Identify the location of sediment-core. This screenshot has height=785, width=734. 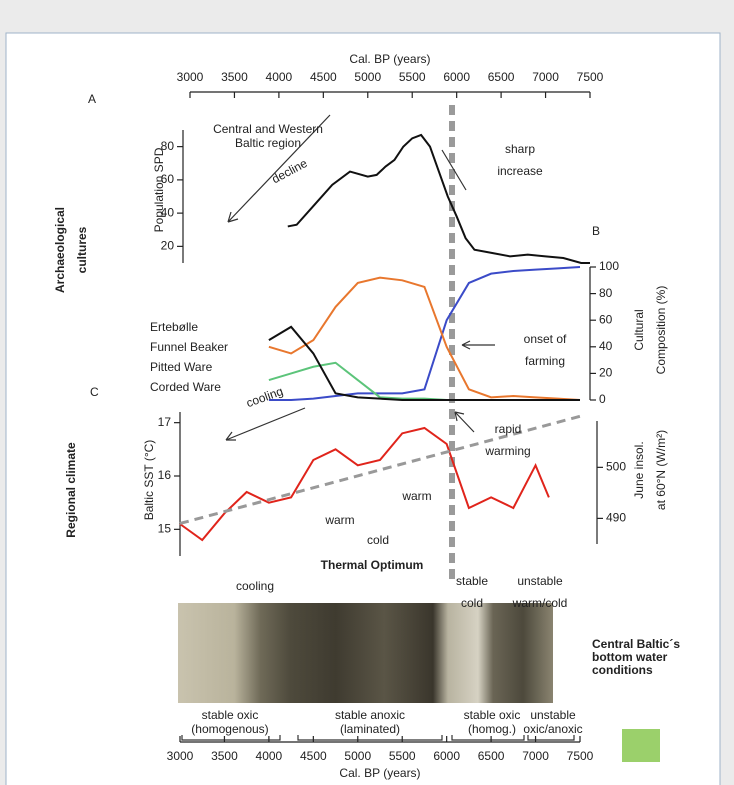
(365, 653).